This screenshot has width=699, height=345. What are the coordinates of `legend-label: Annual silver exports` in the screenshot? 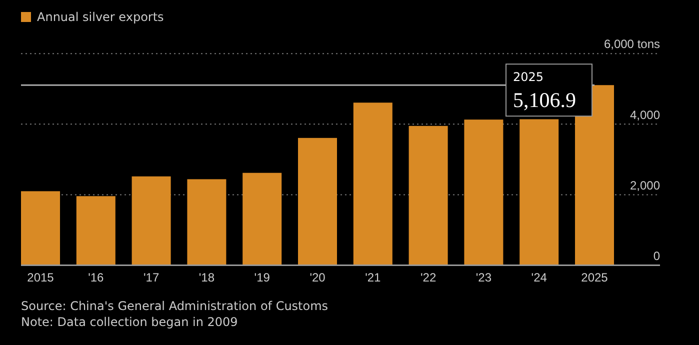 It's located at (100, 17).